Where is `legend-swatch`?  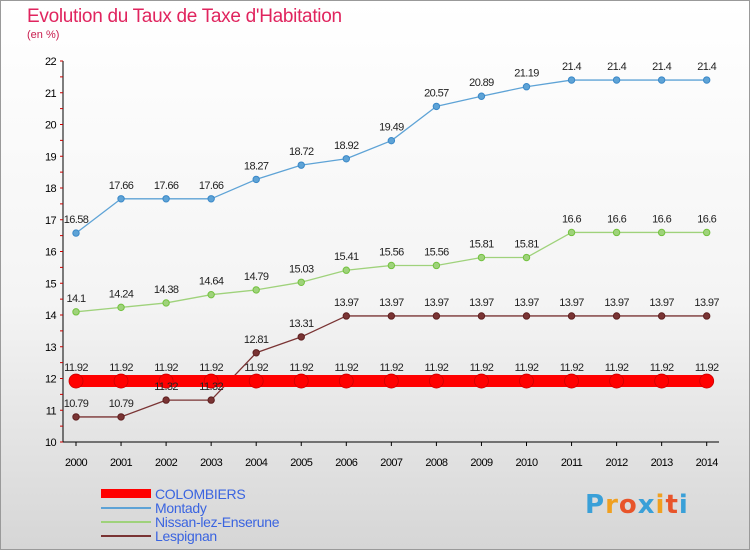
legend-swatch is located at coordinates (126, 522).